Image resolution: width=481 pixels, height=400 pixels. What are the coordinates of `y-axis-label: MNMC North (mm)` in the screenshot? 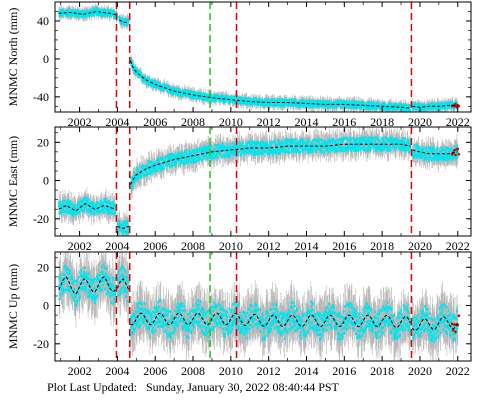 It's located at (13, 57).